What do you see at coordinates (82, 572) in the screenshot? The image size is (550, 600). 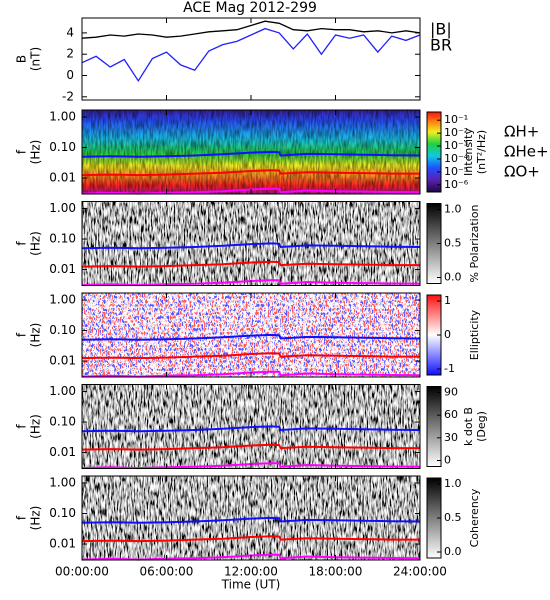 I see `x-tick-label: 00:00:00` at bounding box center [82, 572].